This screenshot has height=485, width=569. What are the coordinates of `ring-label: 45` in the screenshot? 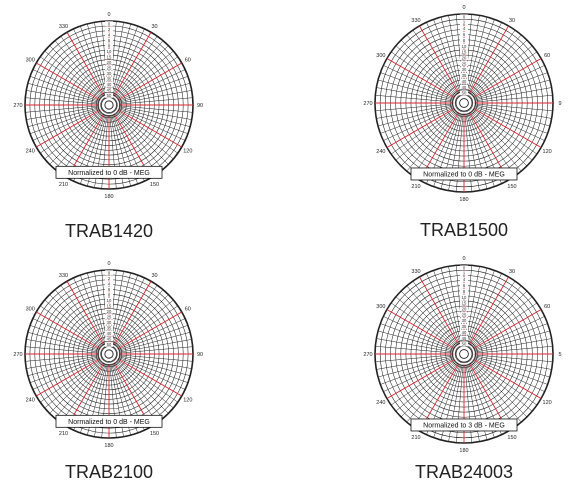 It's located at (464, 87).